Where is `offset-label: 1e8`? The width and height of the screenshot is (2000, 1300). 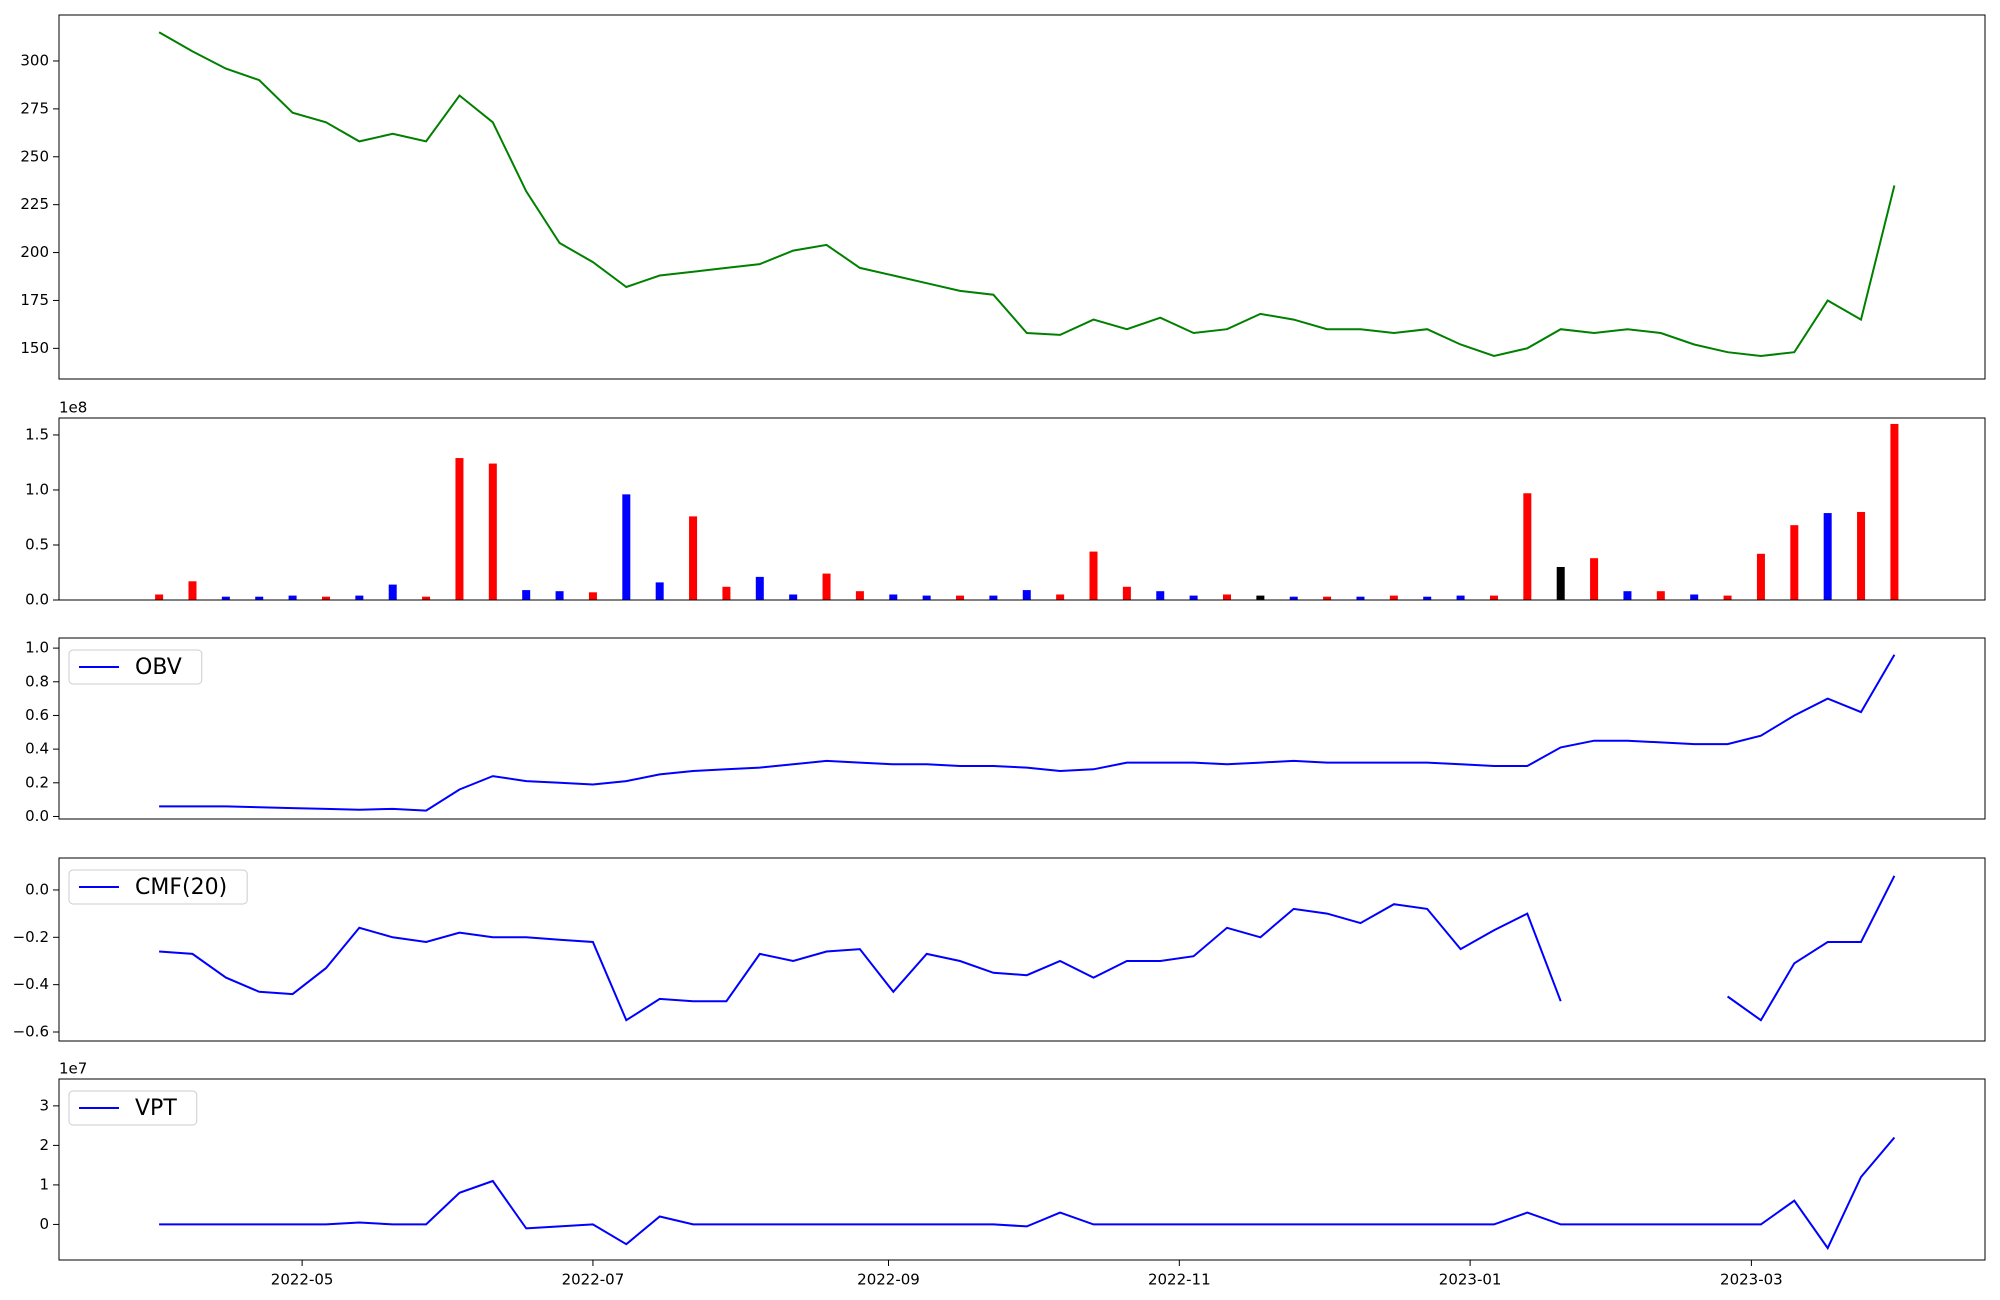 offset-label: 1e8 is located at coordinates (73, 408).